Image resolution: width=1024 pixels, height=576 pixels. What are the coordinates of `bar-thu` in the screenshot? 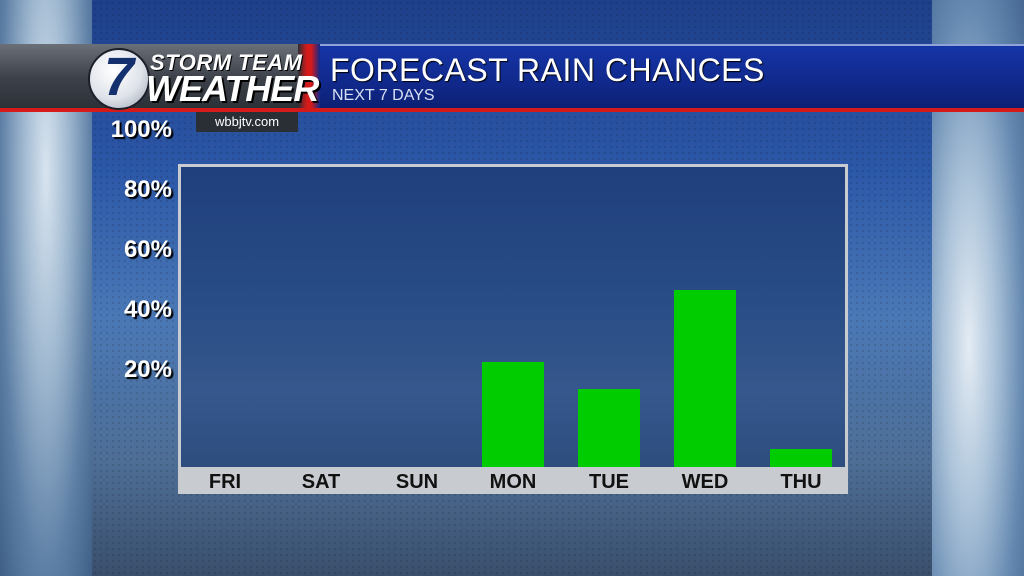 It's located at (801, 458).